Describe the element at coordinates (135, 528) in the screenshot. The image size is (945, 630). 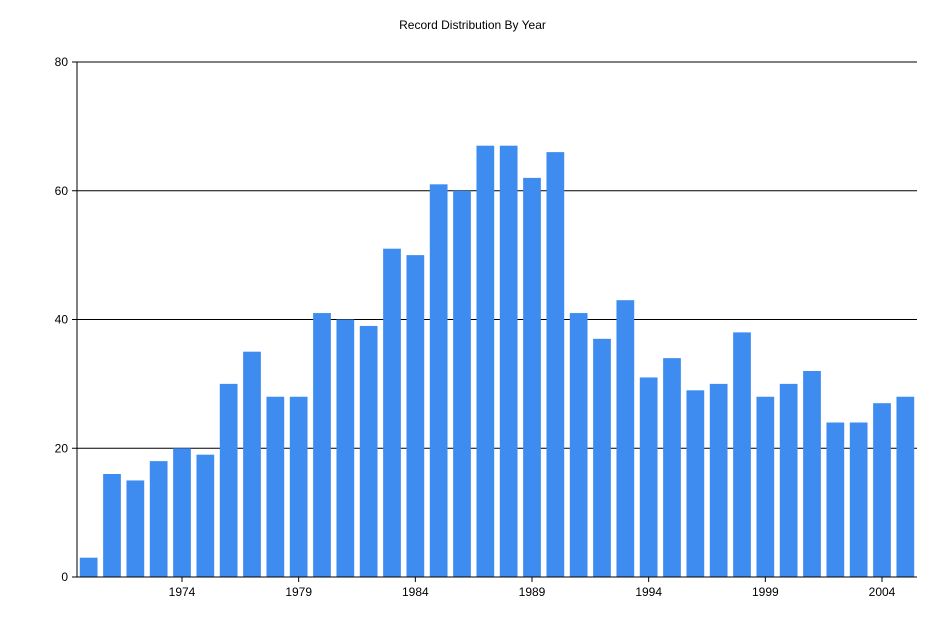
I see `bar-1972` at that location.